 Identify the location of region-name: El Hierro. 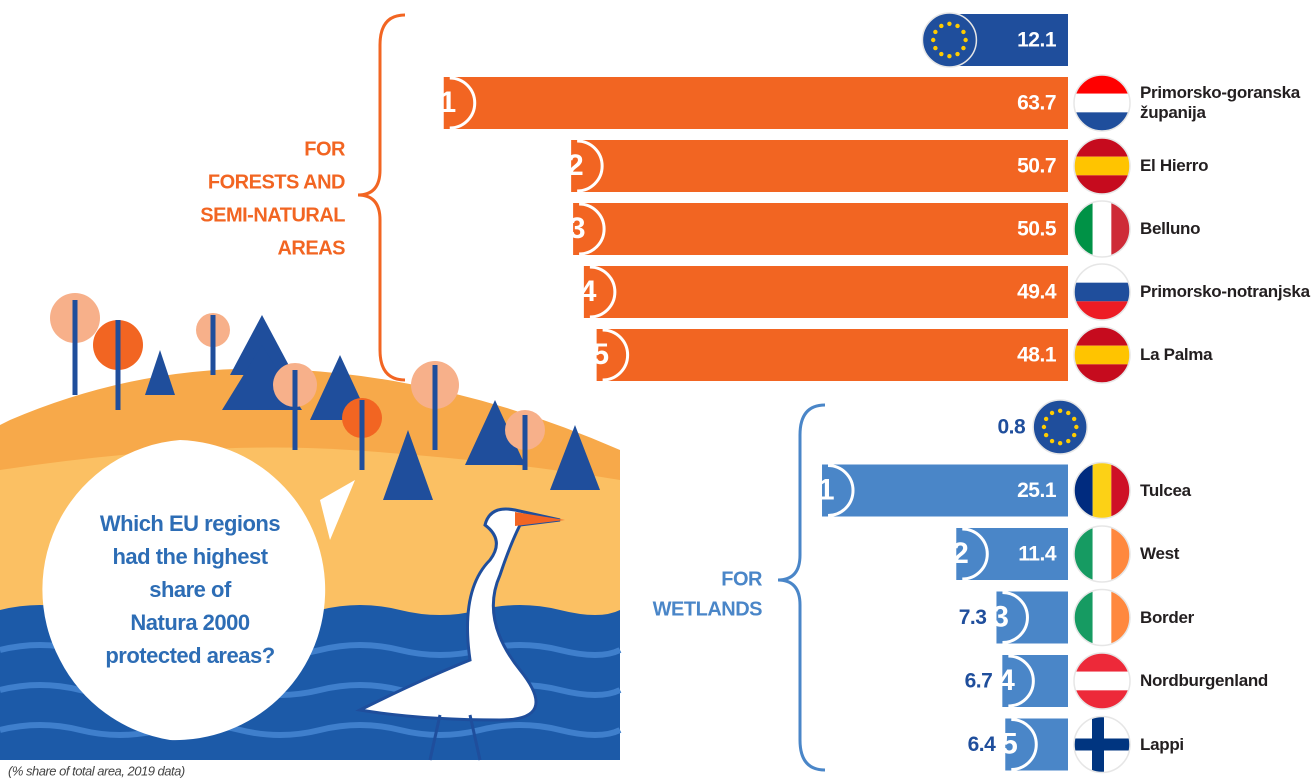
(1174, 165).